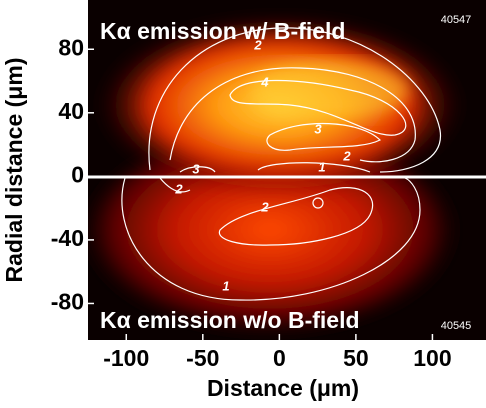 This screenshot has height=408, width=486. What do you see at coordinates (71, 47) in the screenshot?
I see `y-tick-label: 80` at bounding box center [71, 47].